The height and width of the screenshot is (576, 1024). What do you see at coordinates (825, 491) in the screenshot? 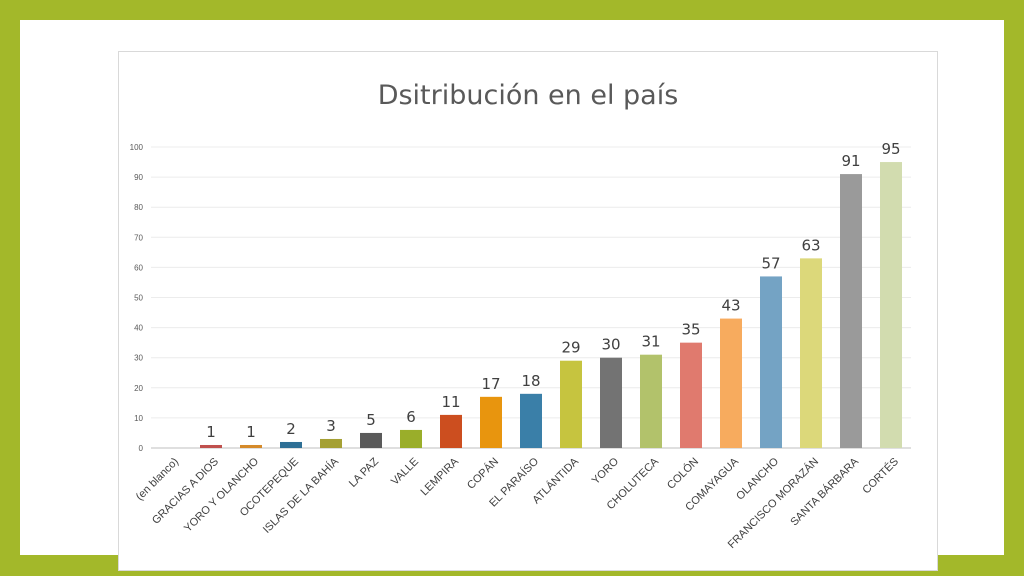
I see `x-tick-label: SANTA BÁRBARA` at bounding box center [825, 491].